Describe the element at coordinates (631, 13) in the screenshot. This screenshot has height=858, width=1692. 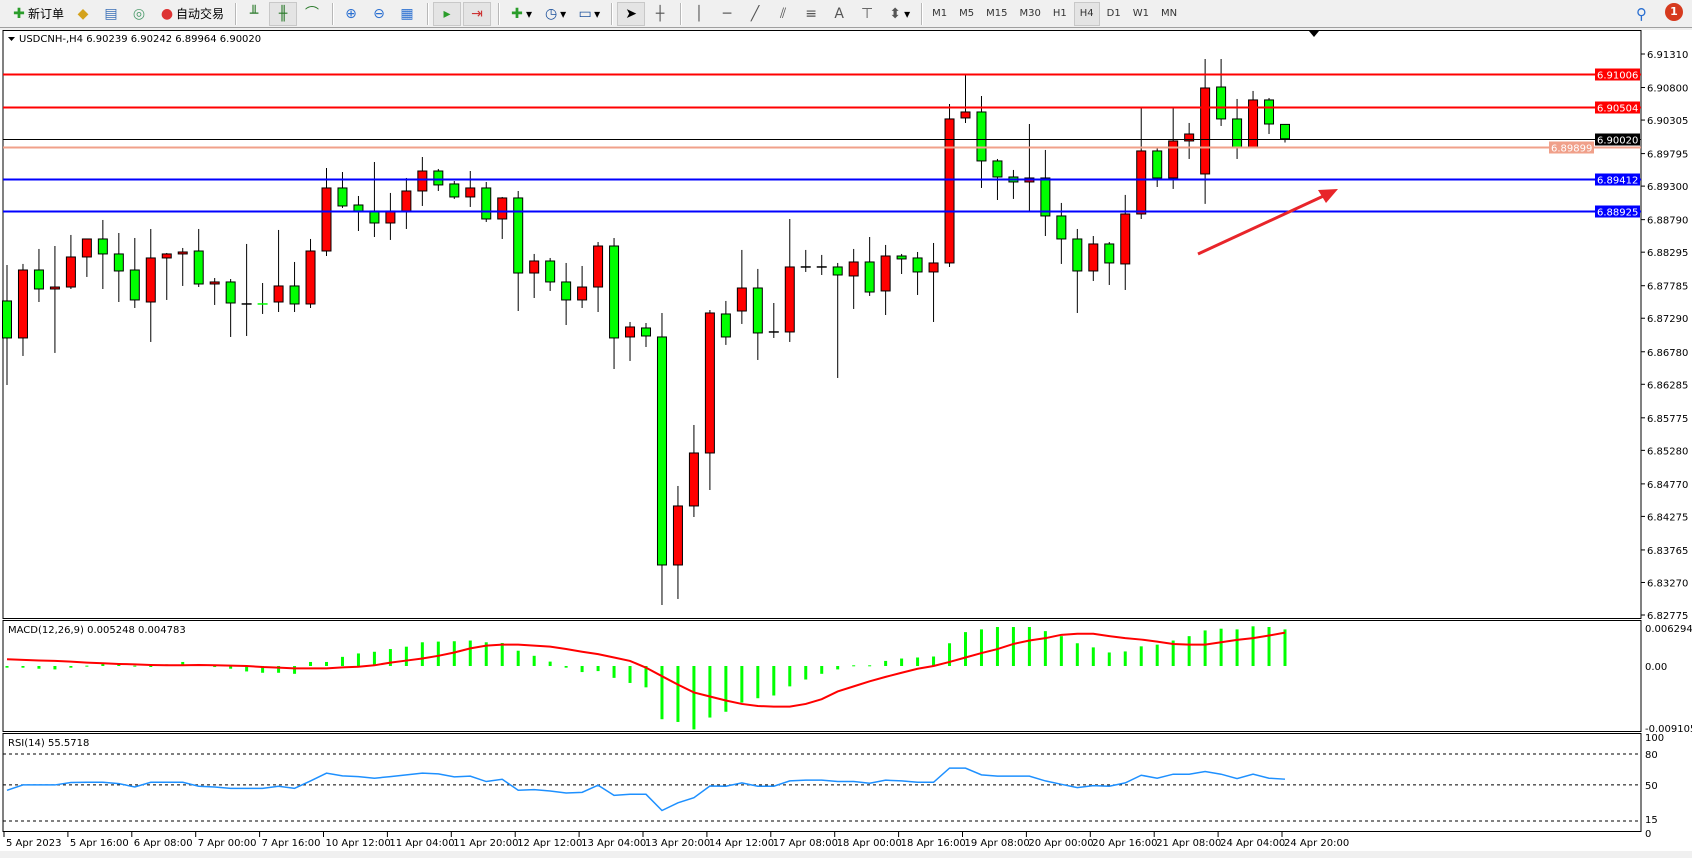
I see `cursor-button: ➤` at that location.